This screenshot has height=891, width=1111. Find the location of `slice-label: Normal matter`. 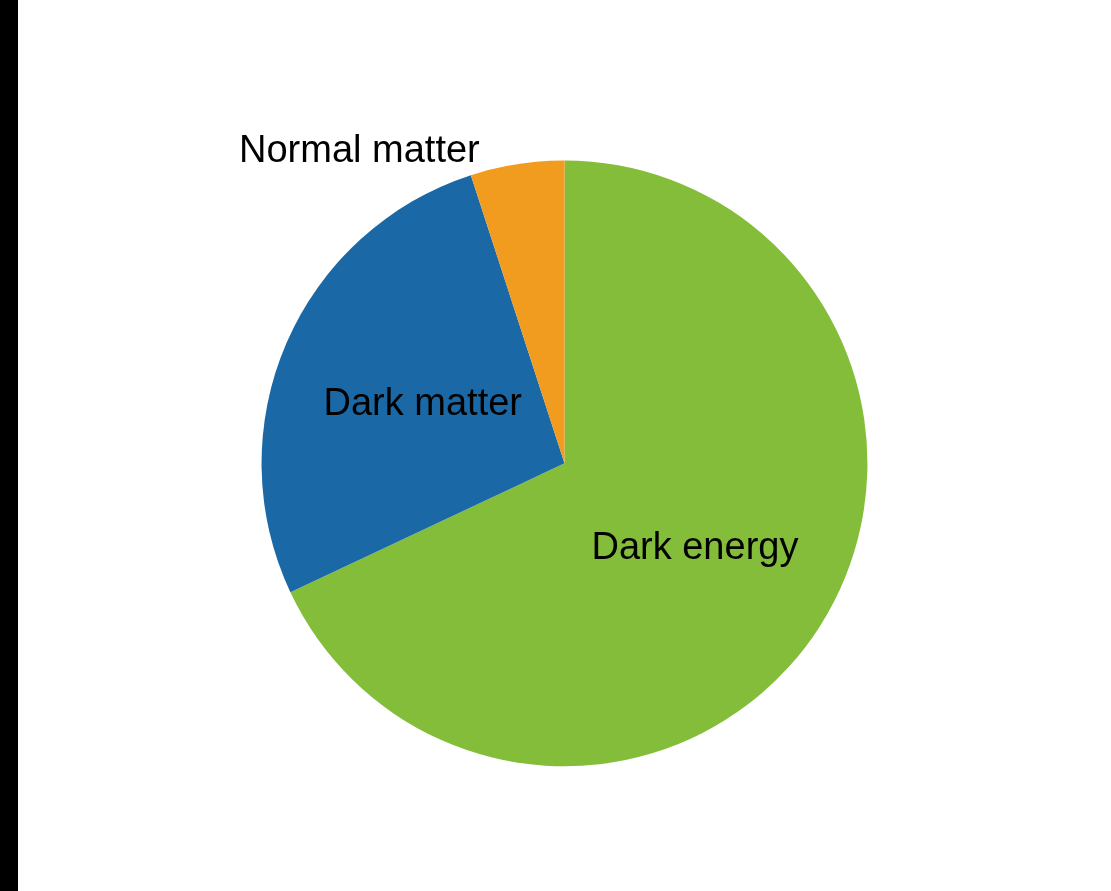

slice-label: Normal matter is located at coordinates (360, 149).